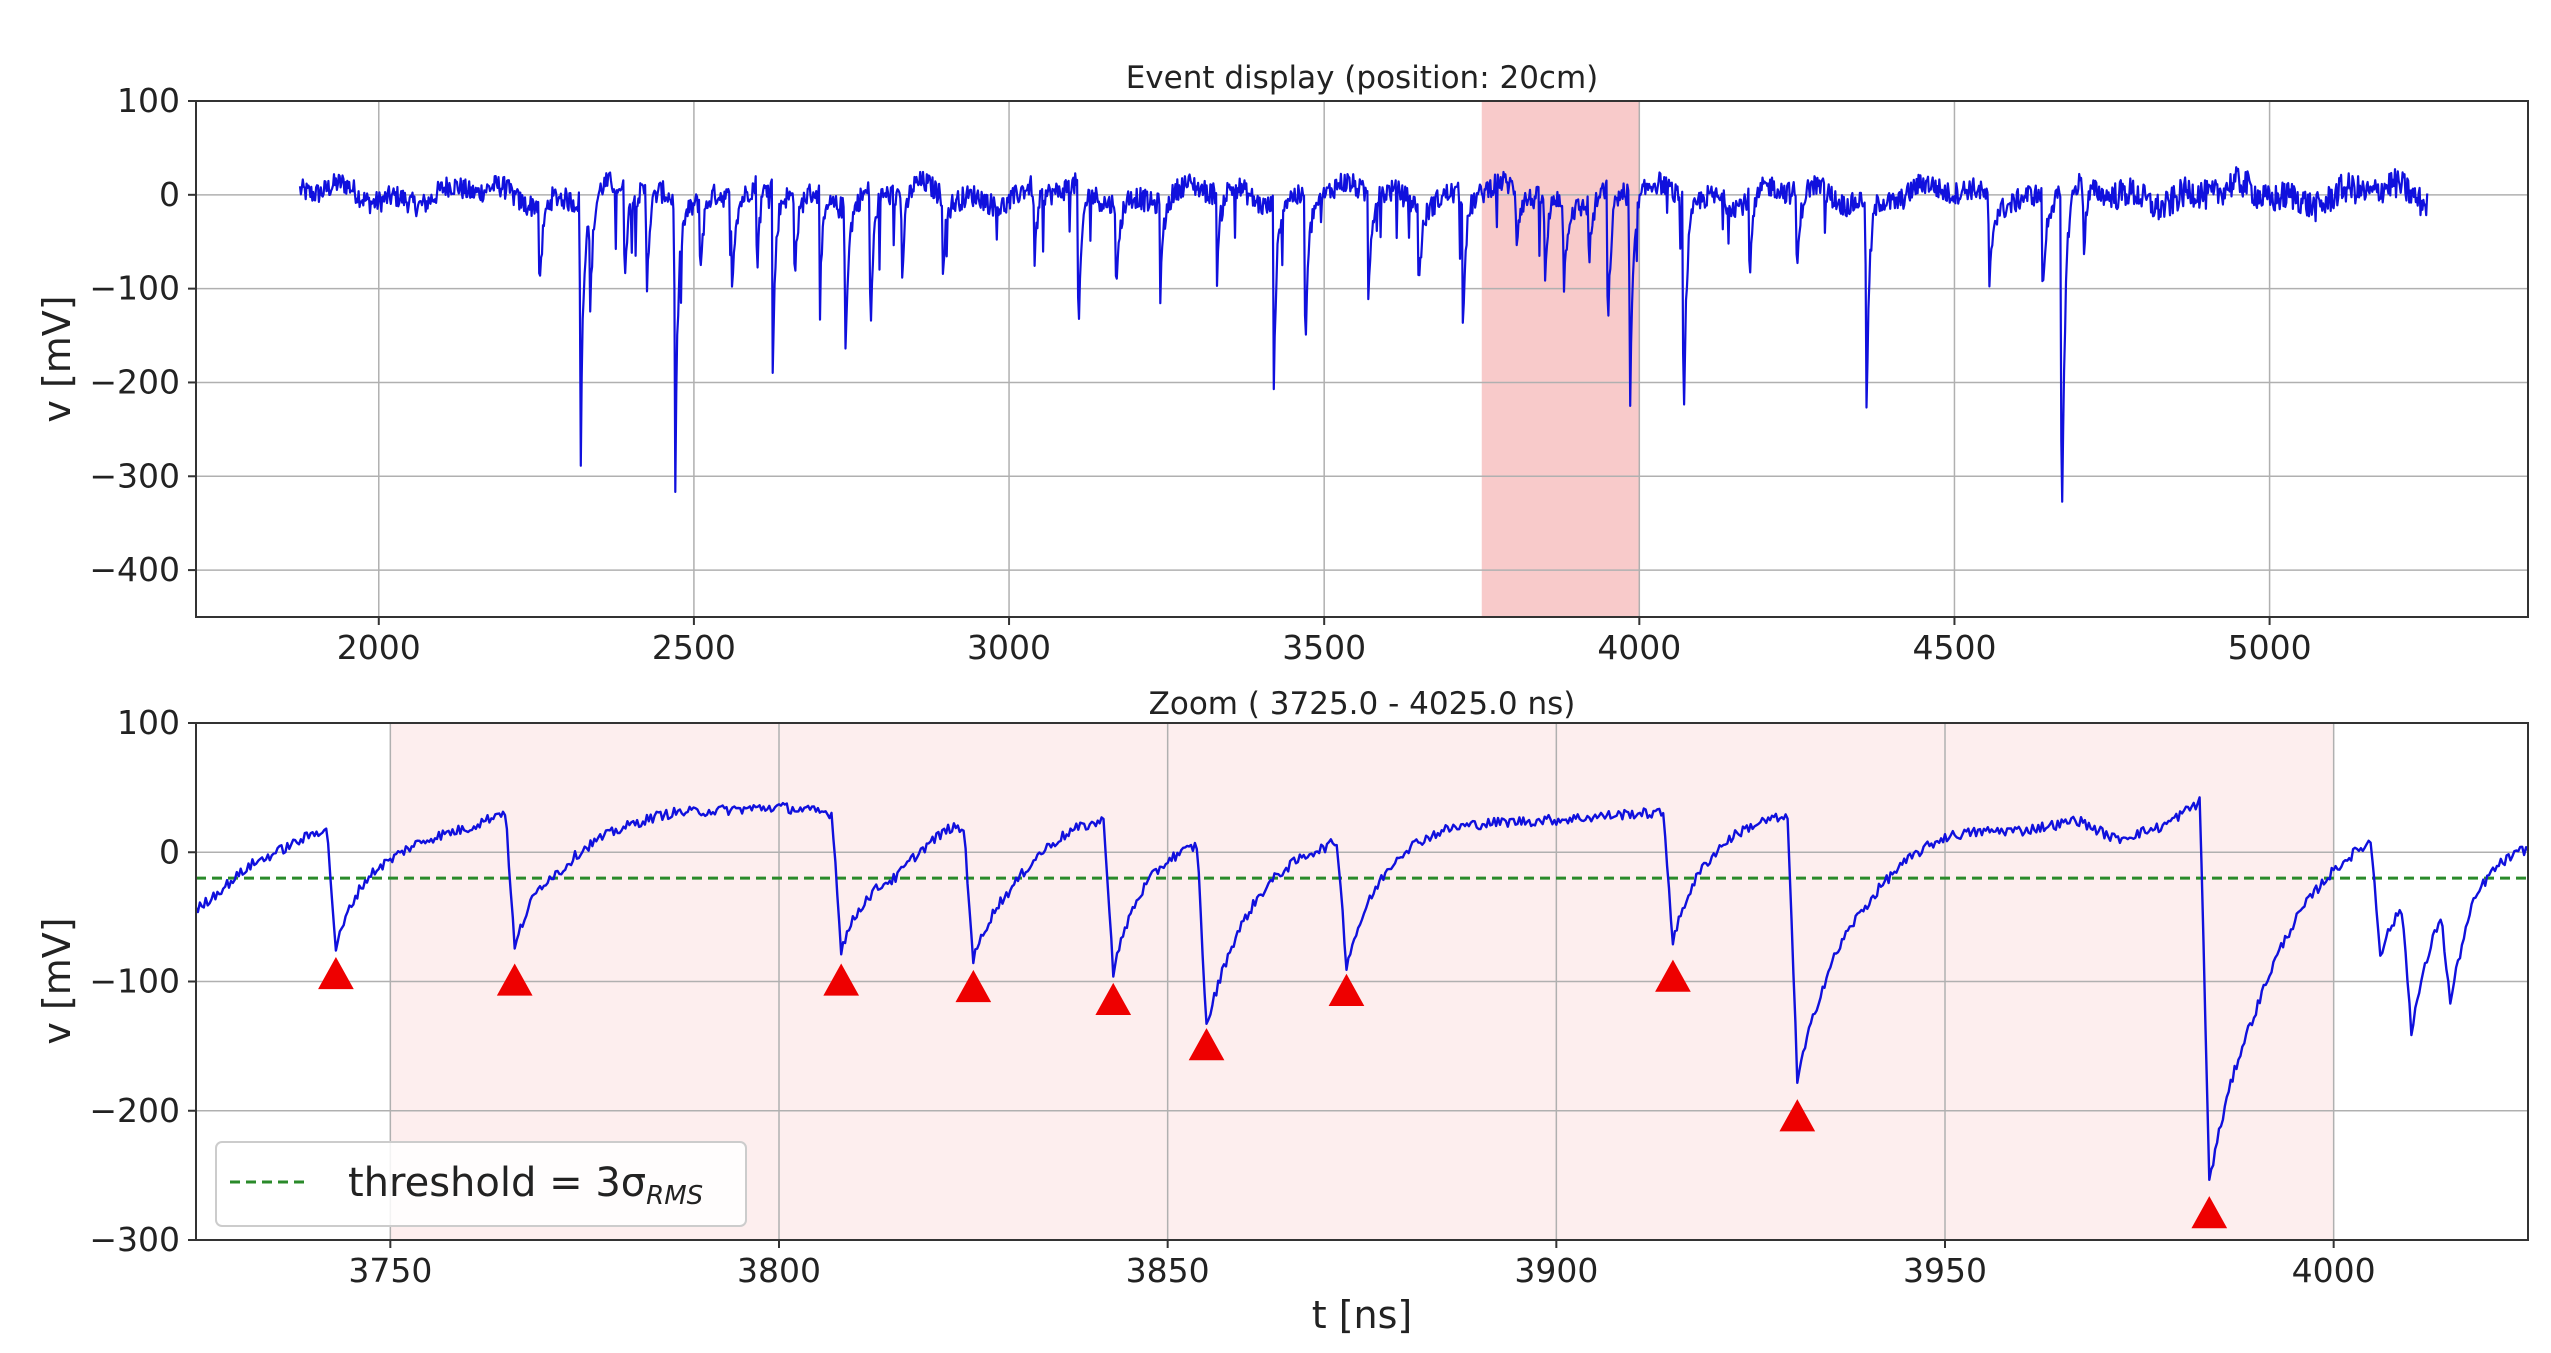  Describe the element at coordinates (1362, 1315) in the screenshot. I see `x-axis-label: t [ns]` at that location.